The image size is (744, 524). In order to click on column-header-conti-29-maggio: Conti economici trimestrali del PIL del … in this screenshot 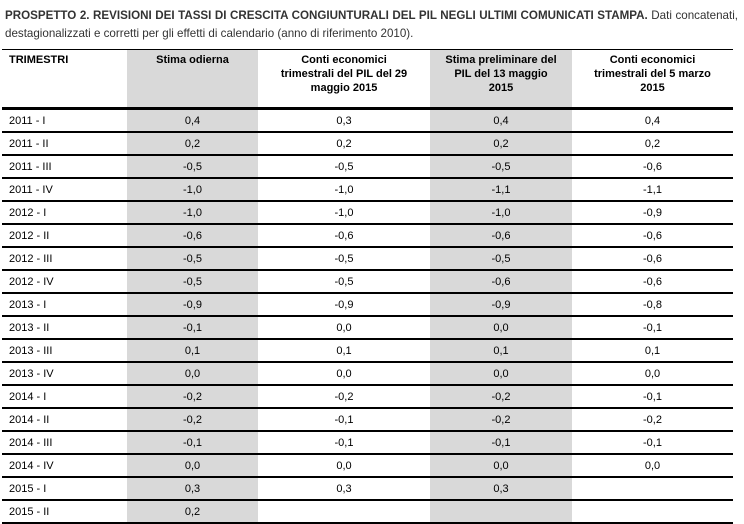, I will do `click(344, 79)`.